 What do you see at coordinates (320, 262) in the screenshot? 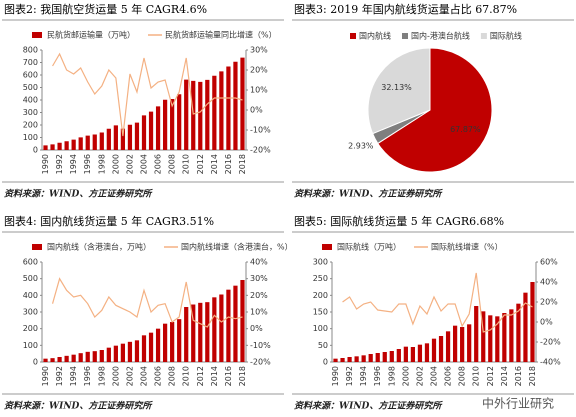
I see `y-tick-label: 300` at bounding box center [320, 262].